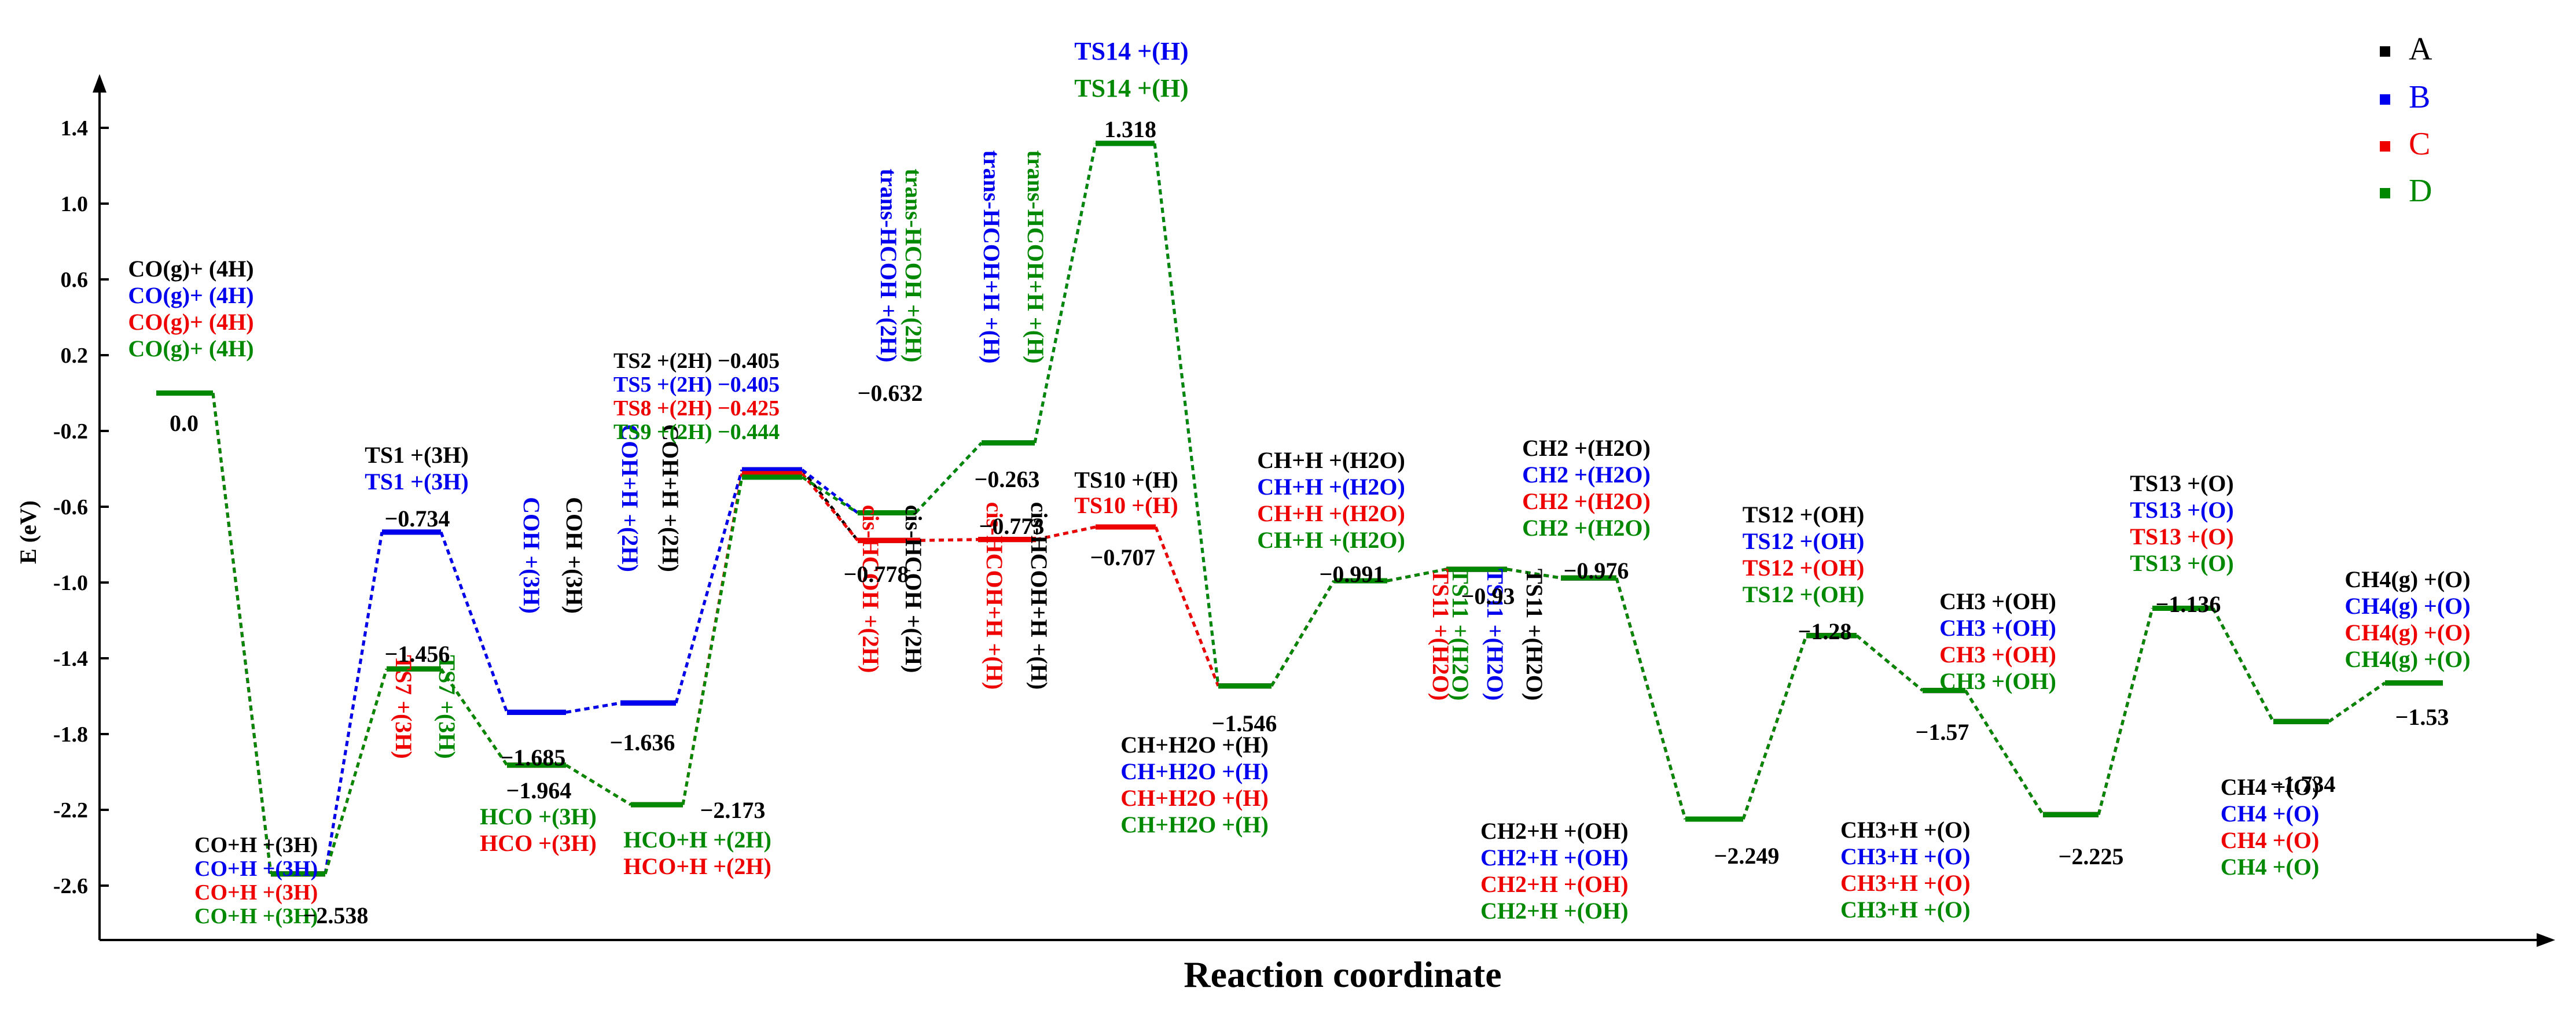 The width and height of the screenshot is (2576, 1010). I want to click on state-label: TS1 +(3H), so click(417, 482).